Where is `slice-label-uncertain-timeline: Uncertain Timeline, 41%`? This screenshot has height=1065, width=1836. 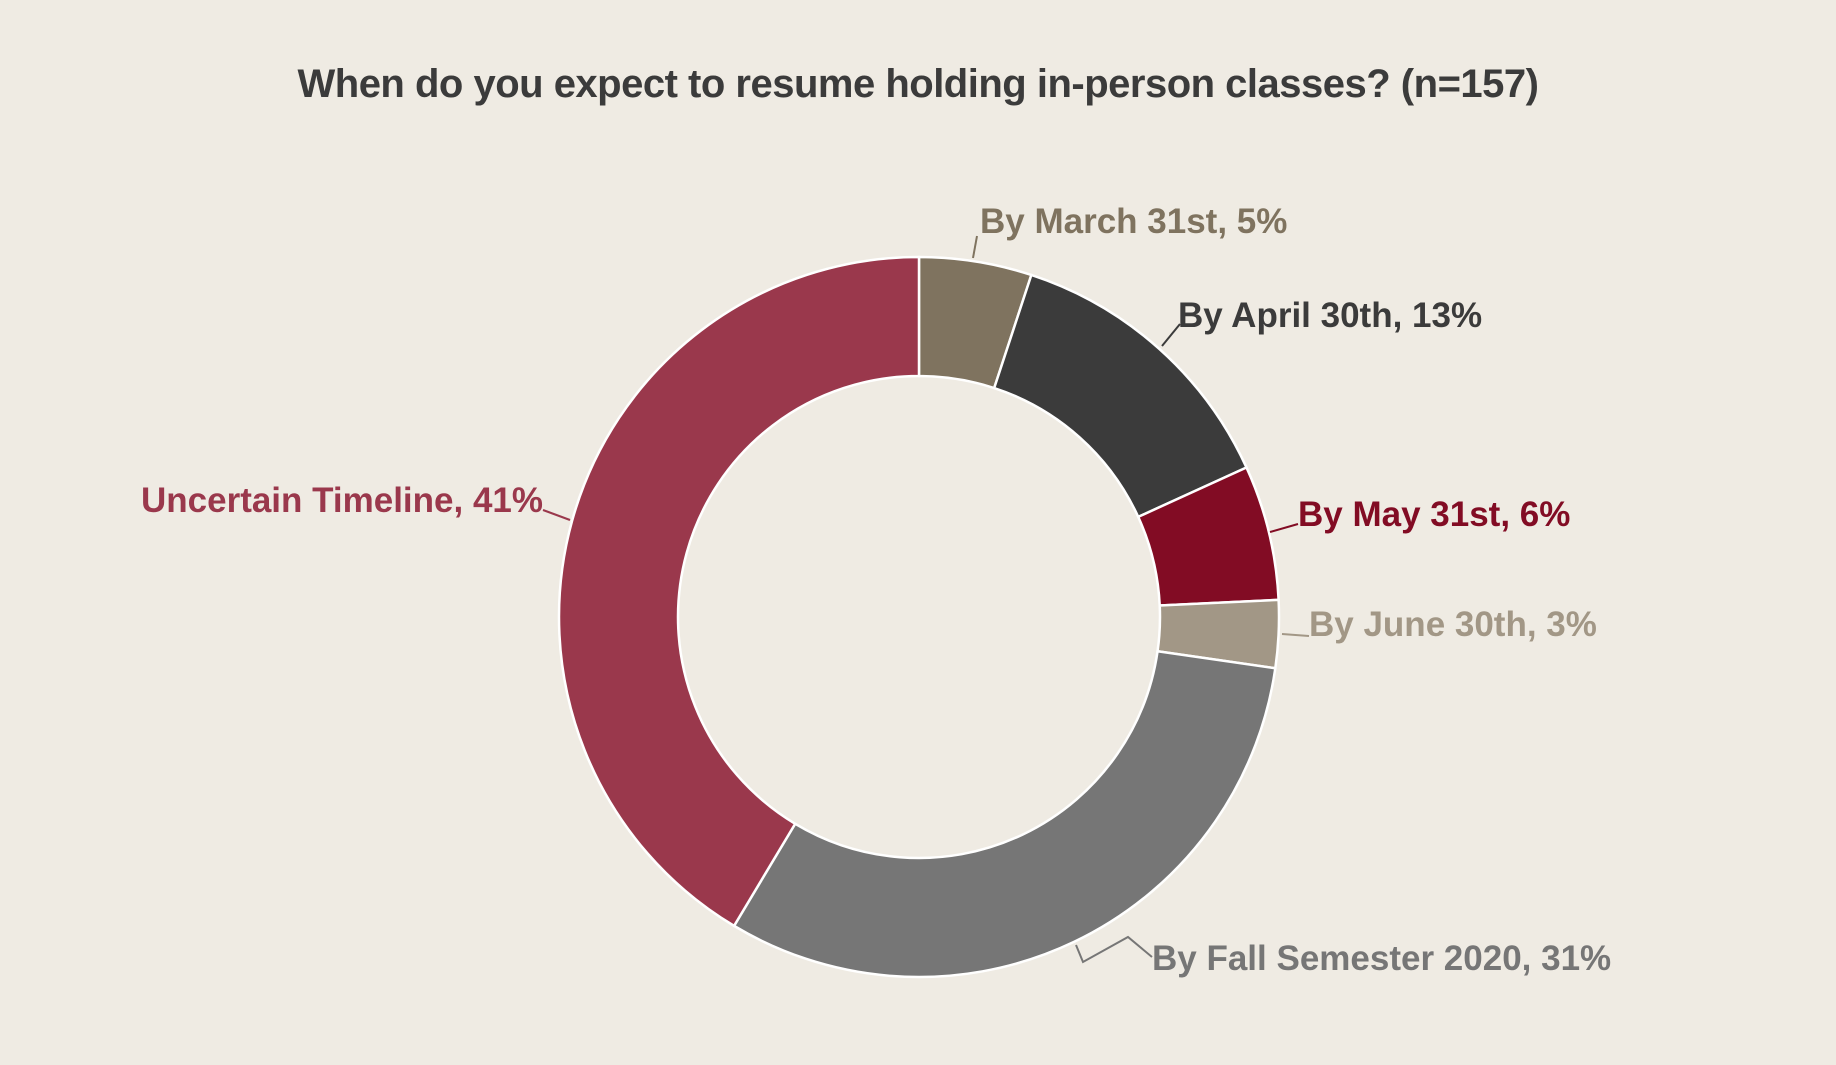
slice-label-uncertain-timeline: Uncertain Timeline, 41% is located at coordinates (342, 500).